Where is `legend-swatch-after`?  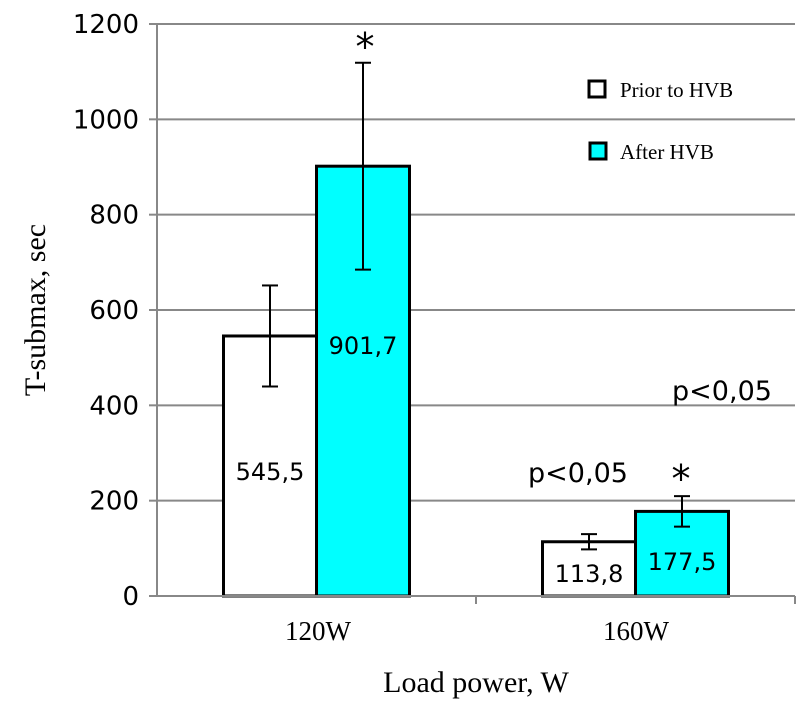
legend-swatch-after is located at coordinates (598, 151).